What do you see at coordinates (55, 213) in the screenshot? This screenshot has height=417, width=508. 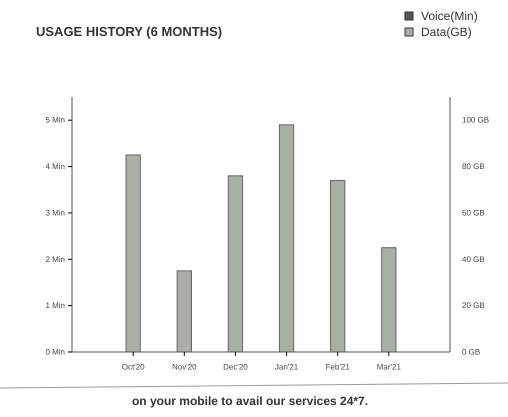 I see `y-tick-label: 3 Min` at bounding box center [55, 213].